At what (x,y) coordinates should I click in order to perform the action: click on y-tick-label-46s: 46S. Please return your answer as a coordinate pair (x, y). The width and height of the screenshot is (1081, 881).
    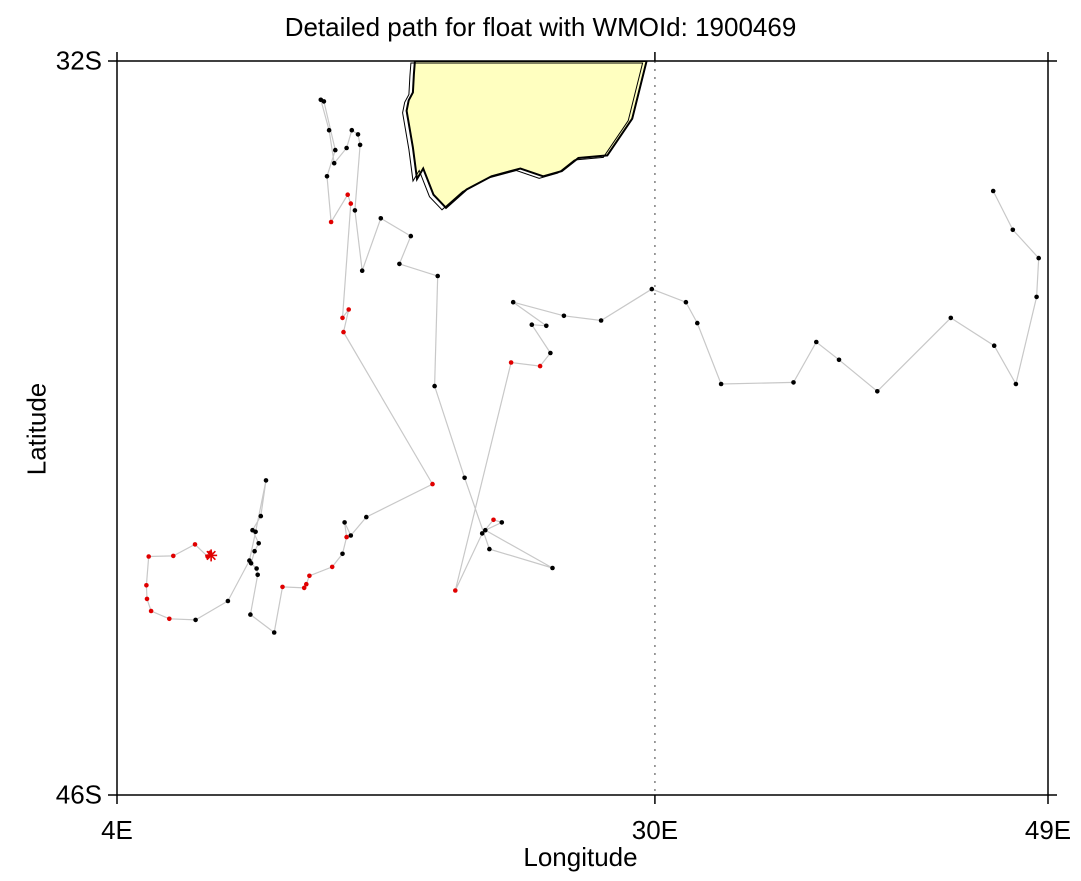
    Looking at the image, I should click on (78, 794).